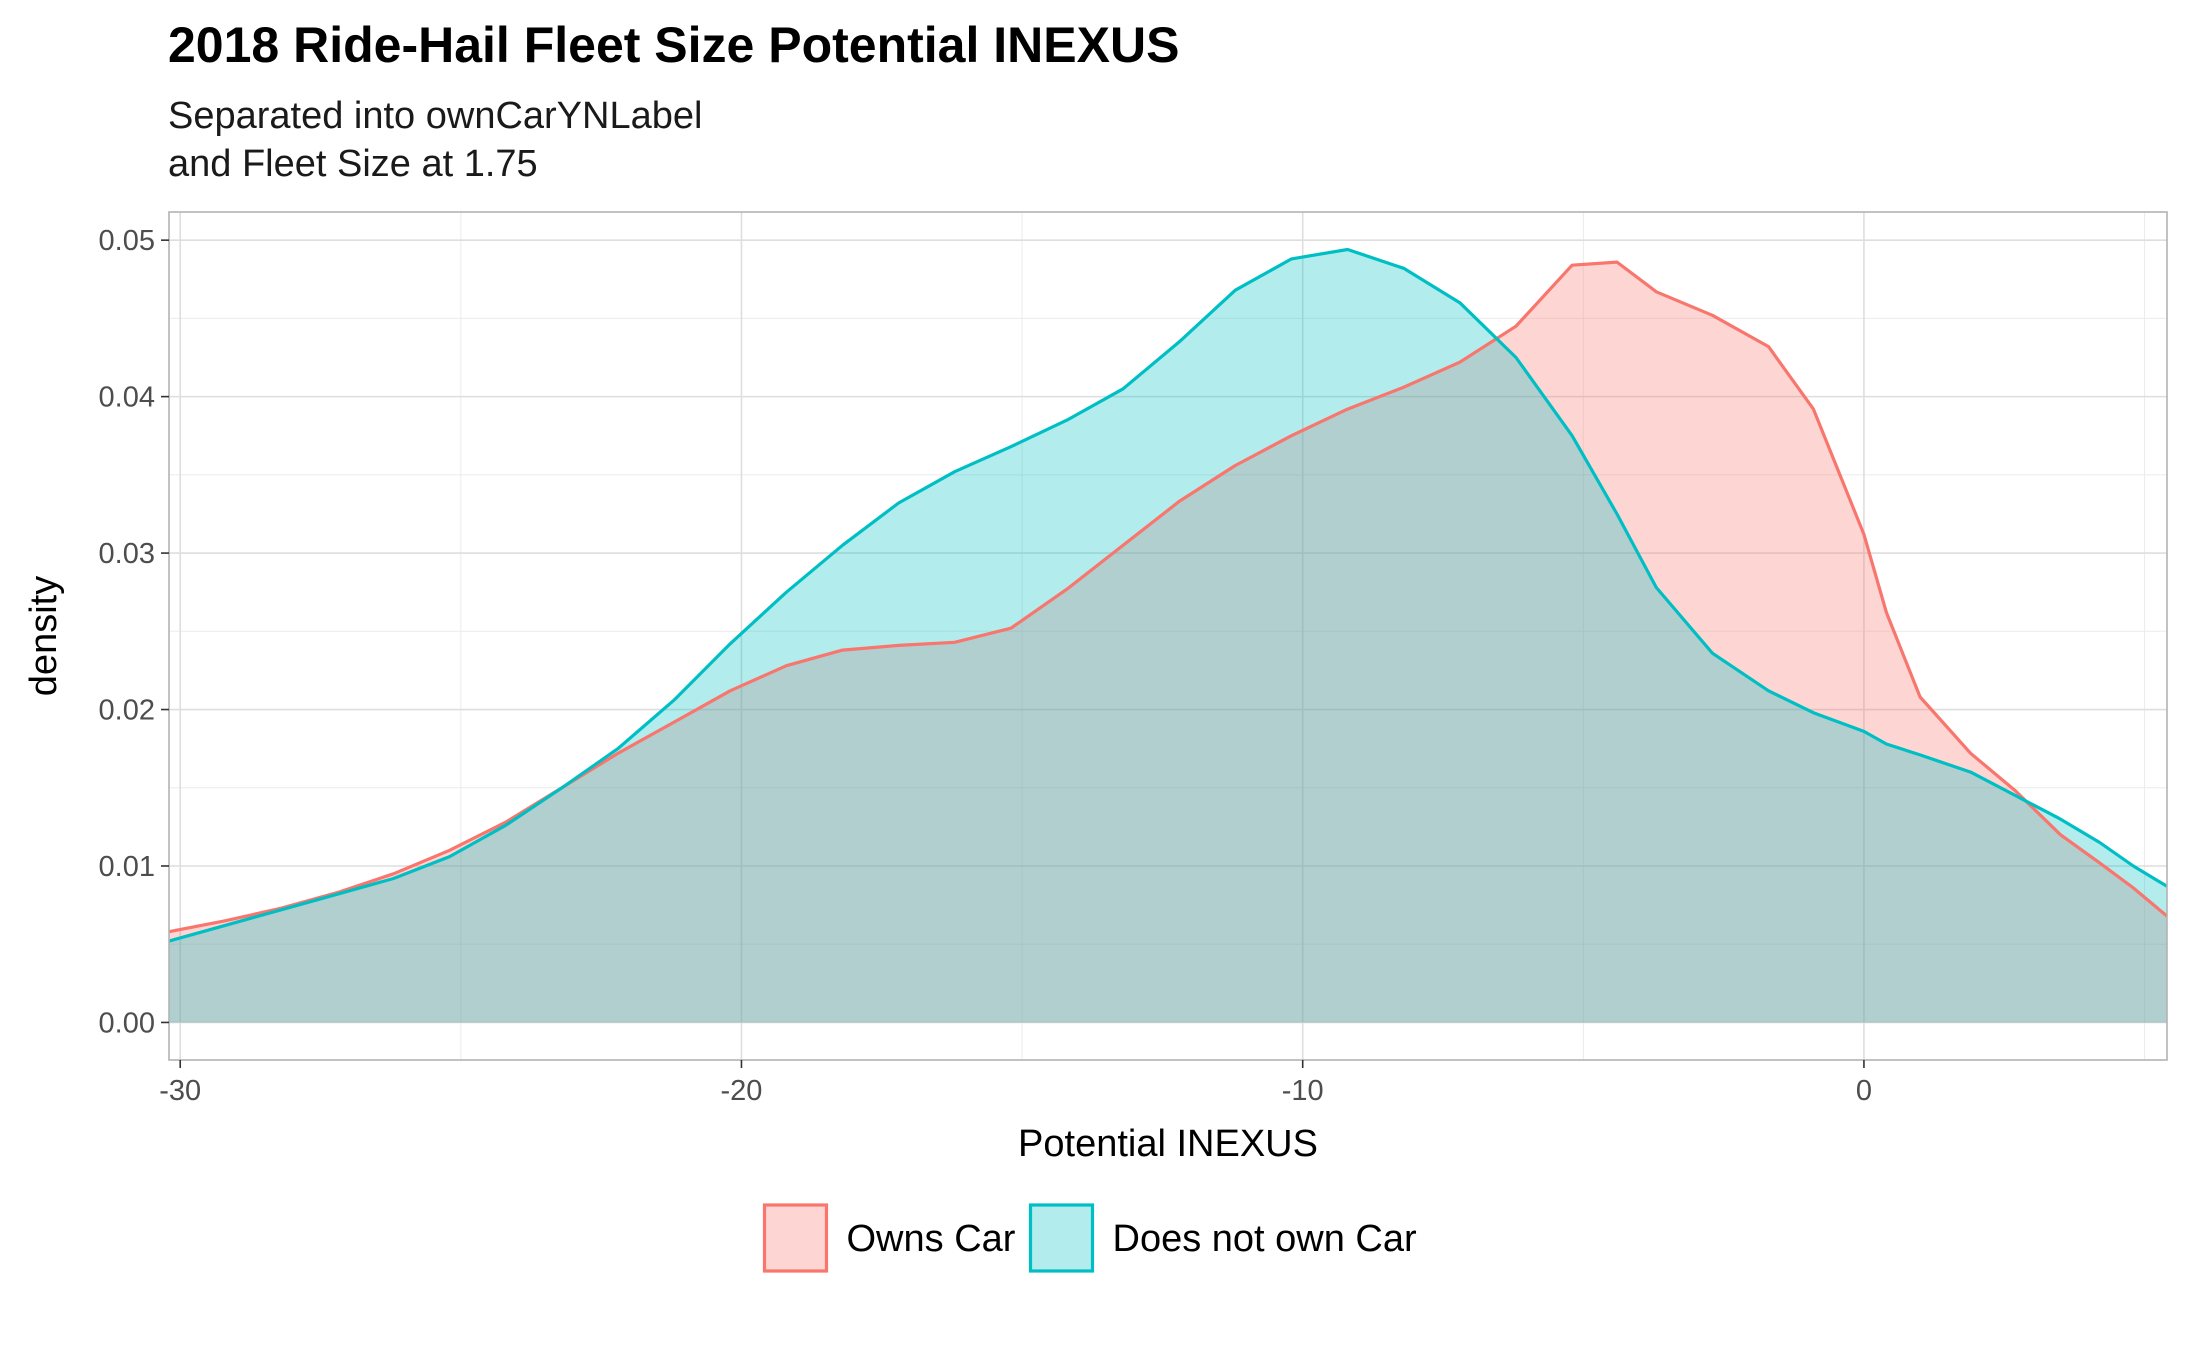  What do you see at coordinates (435, 116) in the screenshot?
I see `chart-subtitle-line-1: Separated into ownCarYNLabel` at bounding box center [435, 116].